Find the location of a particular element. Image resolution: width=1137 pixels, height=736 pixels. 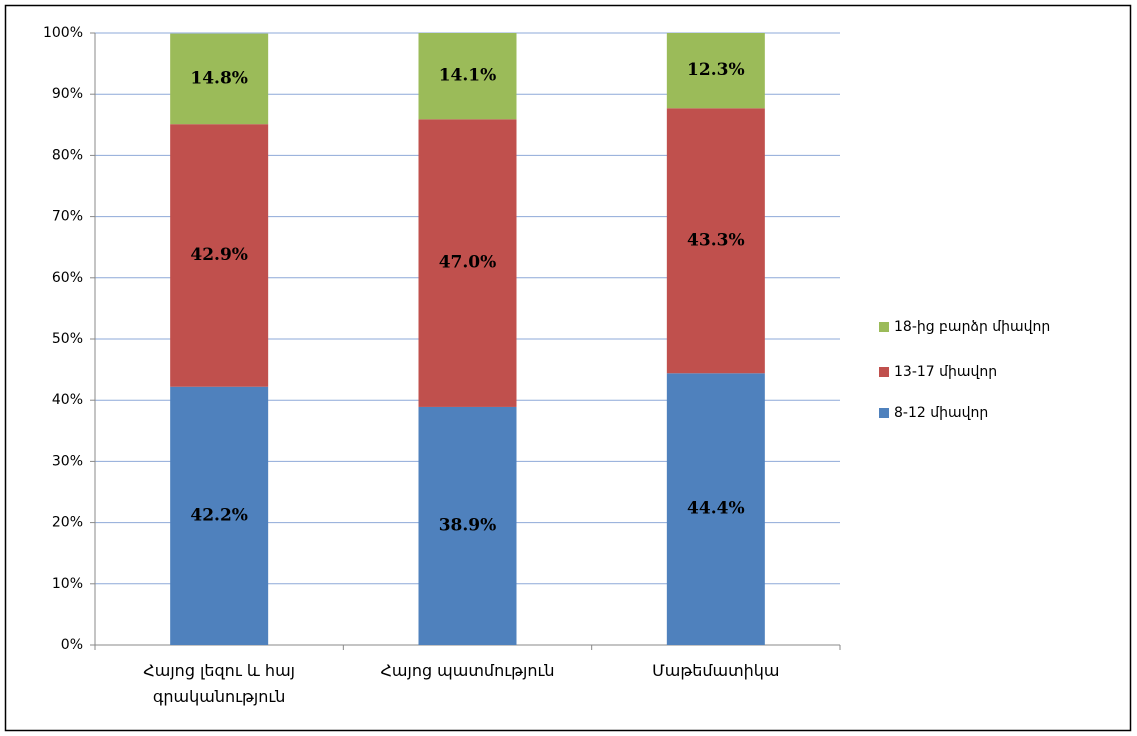

data-label: 14.8% is located at coordinates (219, 78).